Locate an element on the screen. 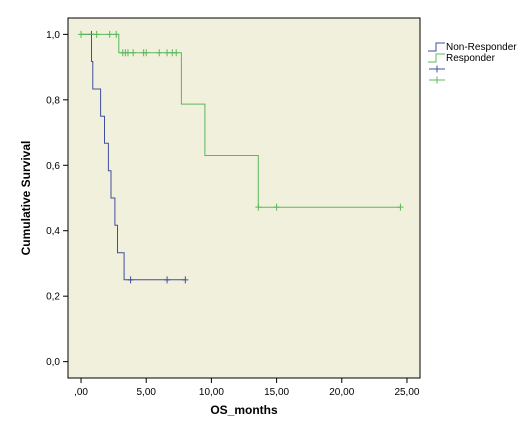 Image resolution: width=520 pixels, height=431 pixels. y-tick-label: 0,8 is located at coordinates (53, 100).